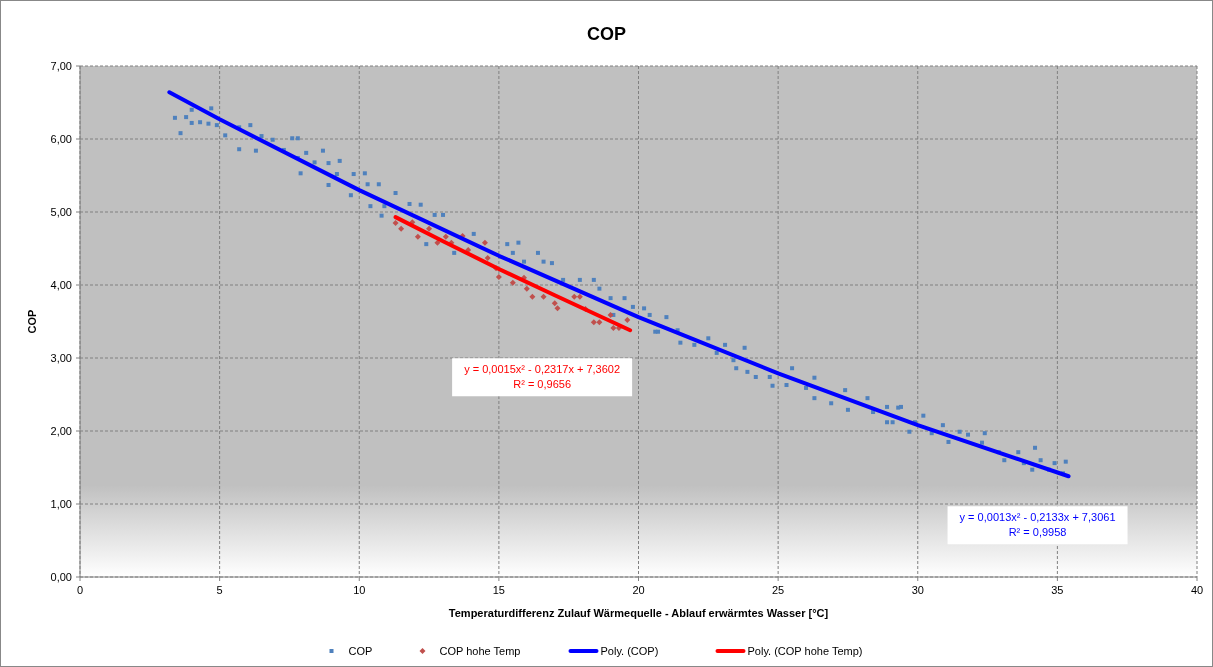 This screenshot has width=1213, height=667. Describe the element at coordinates (360, 651) in the screenshot. I see `legend-label: COP` at that location.